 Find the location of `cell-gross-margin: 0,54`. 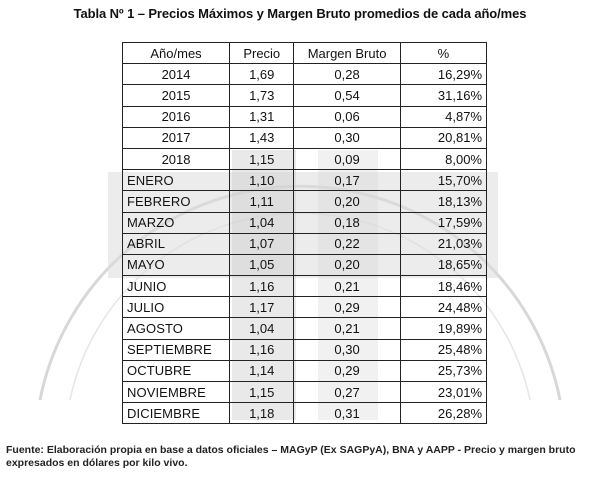

cell-gross-margin: 0,54 is located at coordinates (347, 95).